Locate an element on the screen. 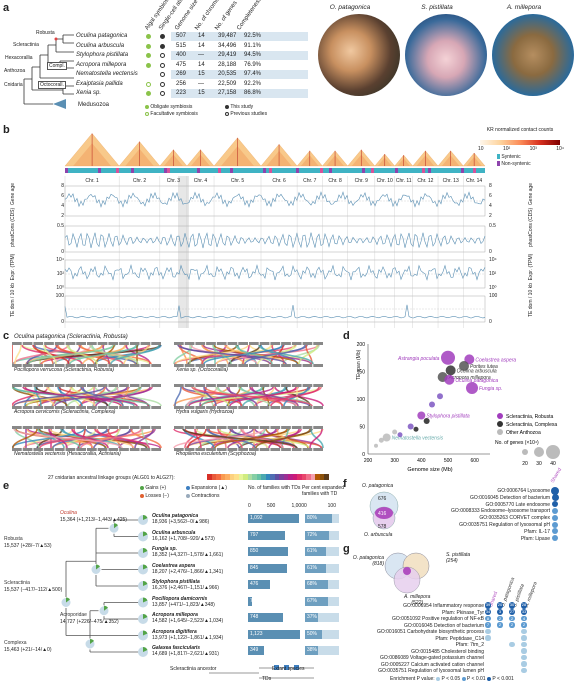  d-xtick: 500 is located at coordinates (448, 461).